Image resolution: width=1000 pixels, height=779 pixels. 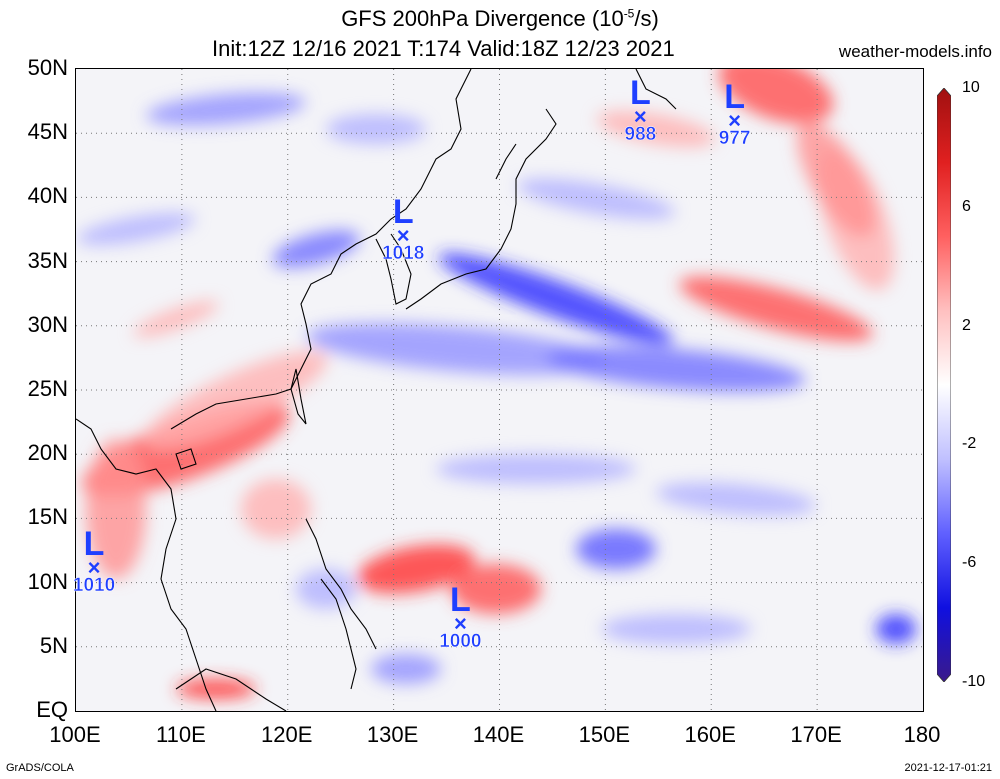 I want to click on low-pressure-value: 1018, so click(x=403, y=254).